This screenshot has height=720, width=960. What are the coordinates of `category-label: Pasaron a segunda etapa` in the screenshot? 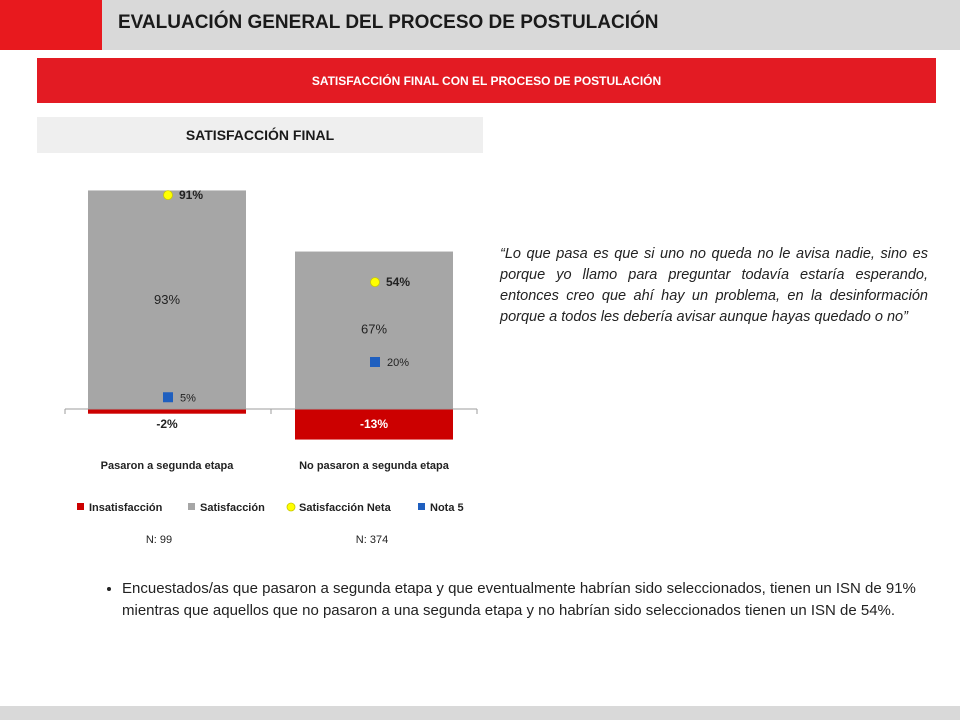 It's located at (168, 466).